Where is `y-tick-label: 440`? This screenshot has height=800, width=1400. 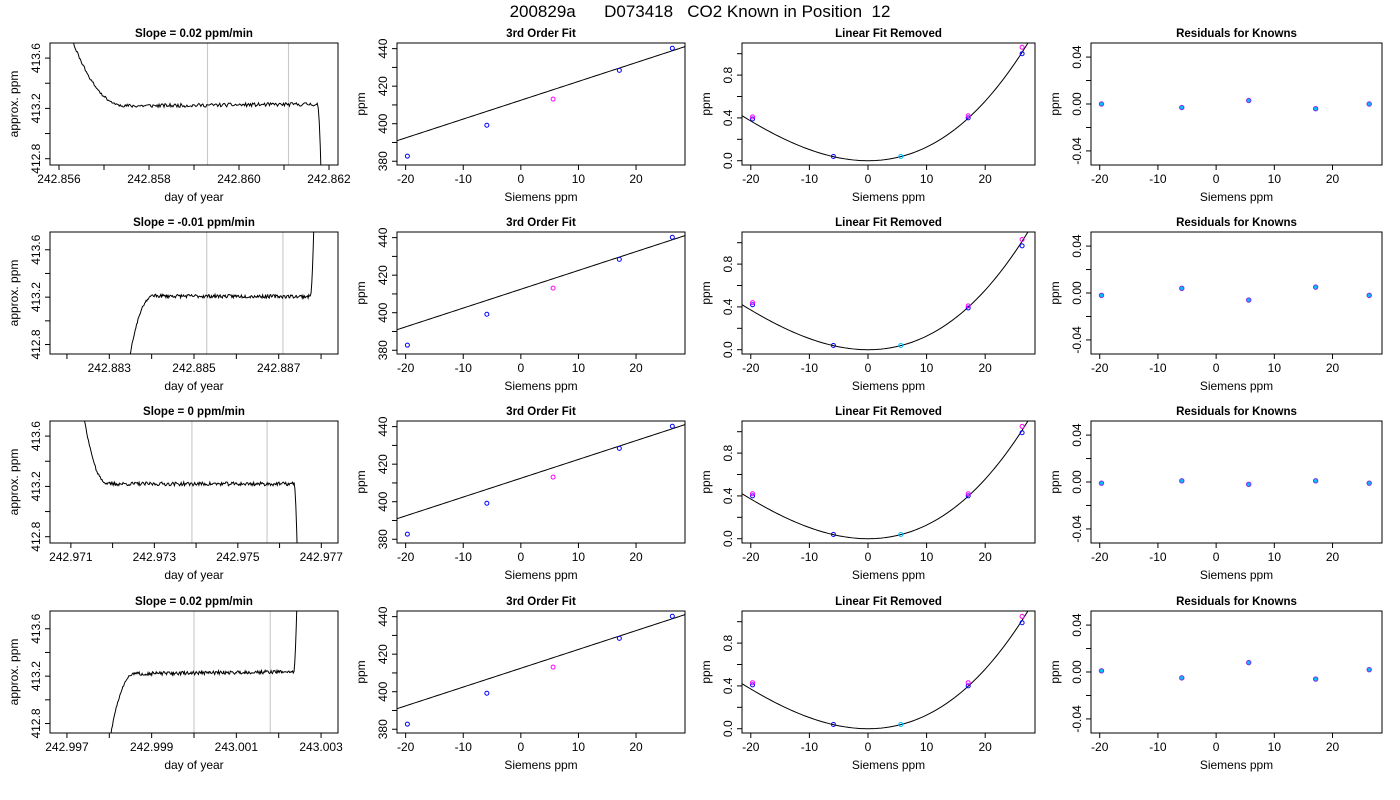 y-tick-label: 440 is located at coordinates (383, 48).